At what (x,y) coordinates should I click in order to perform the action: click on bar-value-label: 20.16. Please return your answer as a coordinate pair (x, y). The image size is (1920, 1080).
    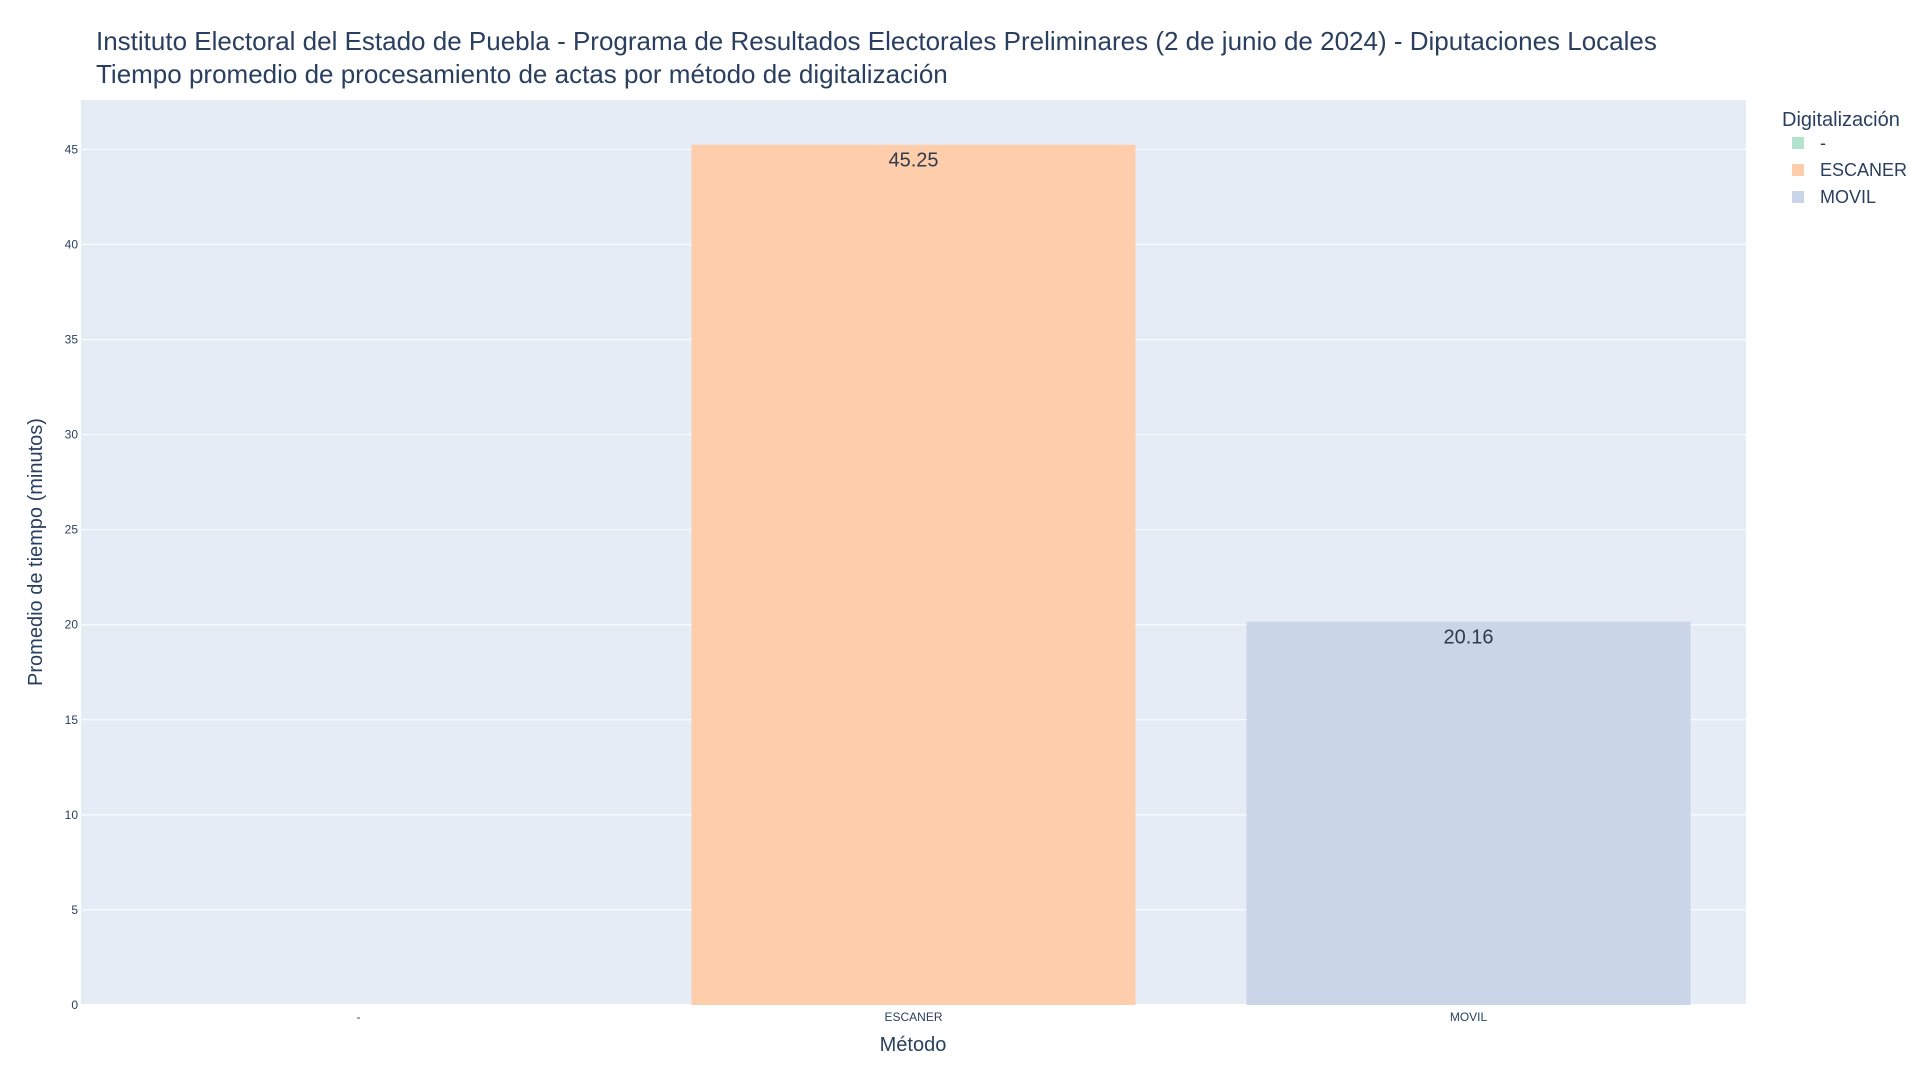
    Looking at the image, I should click on (1468, 638).